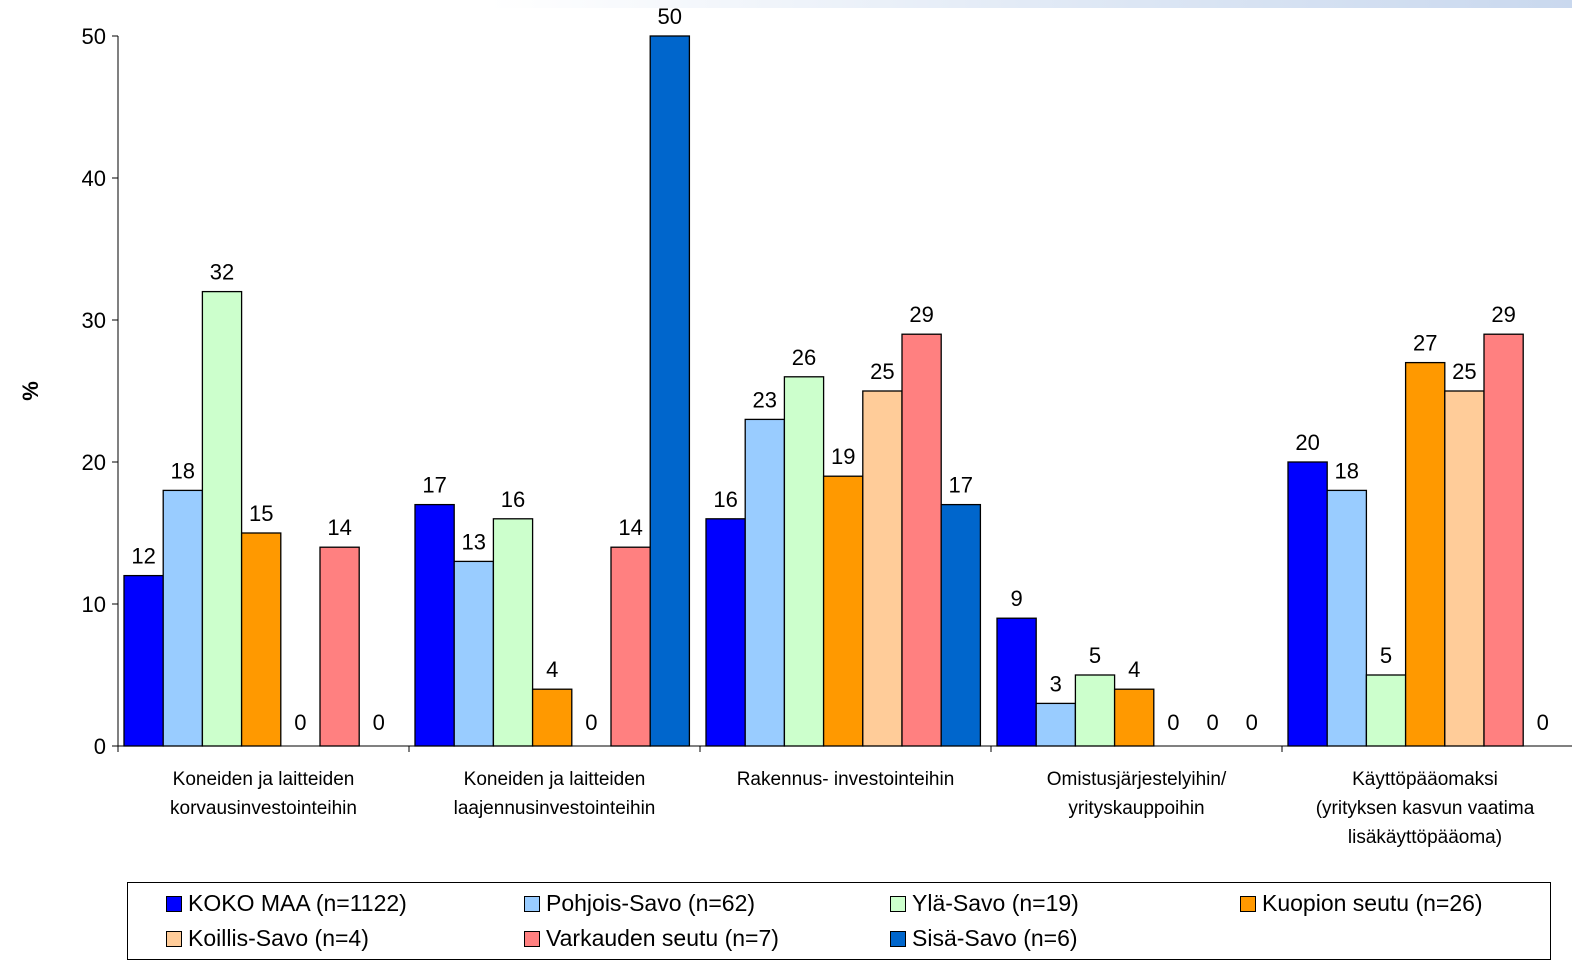 The height and width of the screenshot is (962, 1572). I want to click on y-tick-label: 0, so click(100, 746).